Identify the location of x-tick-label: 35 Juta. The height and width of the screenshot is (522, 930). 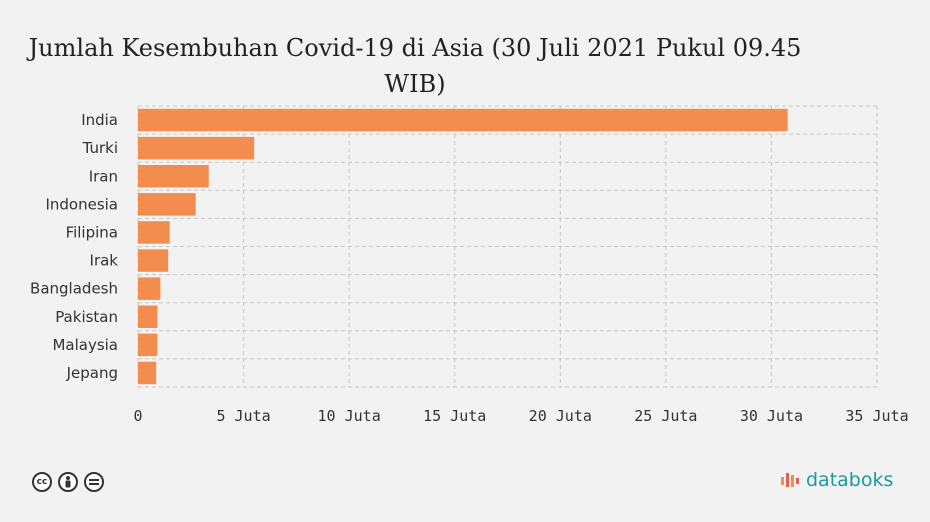
(876, 416).